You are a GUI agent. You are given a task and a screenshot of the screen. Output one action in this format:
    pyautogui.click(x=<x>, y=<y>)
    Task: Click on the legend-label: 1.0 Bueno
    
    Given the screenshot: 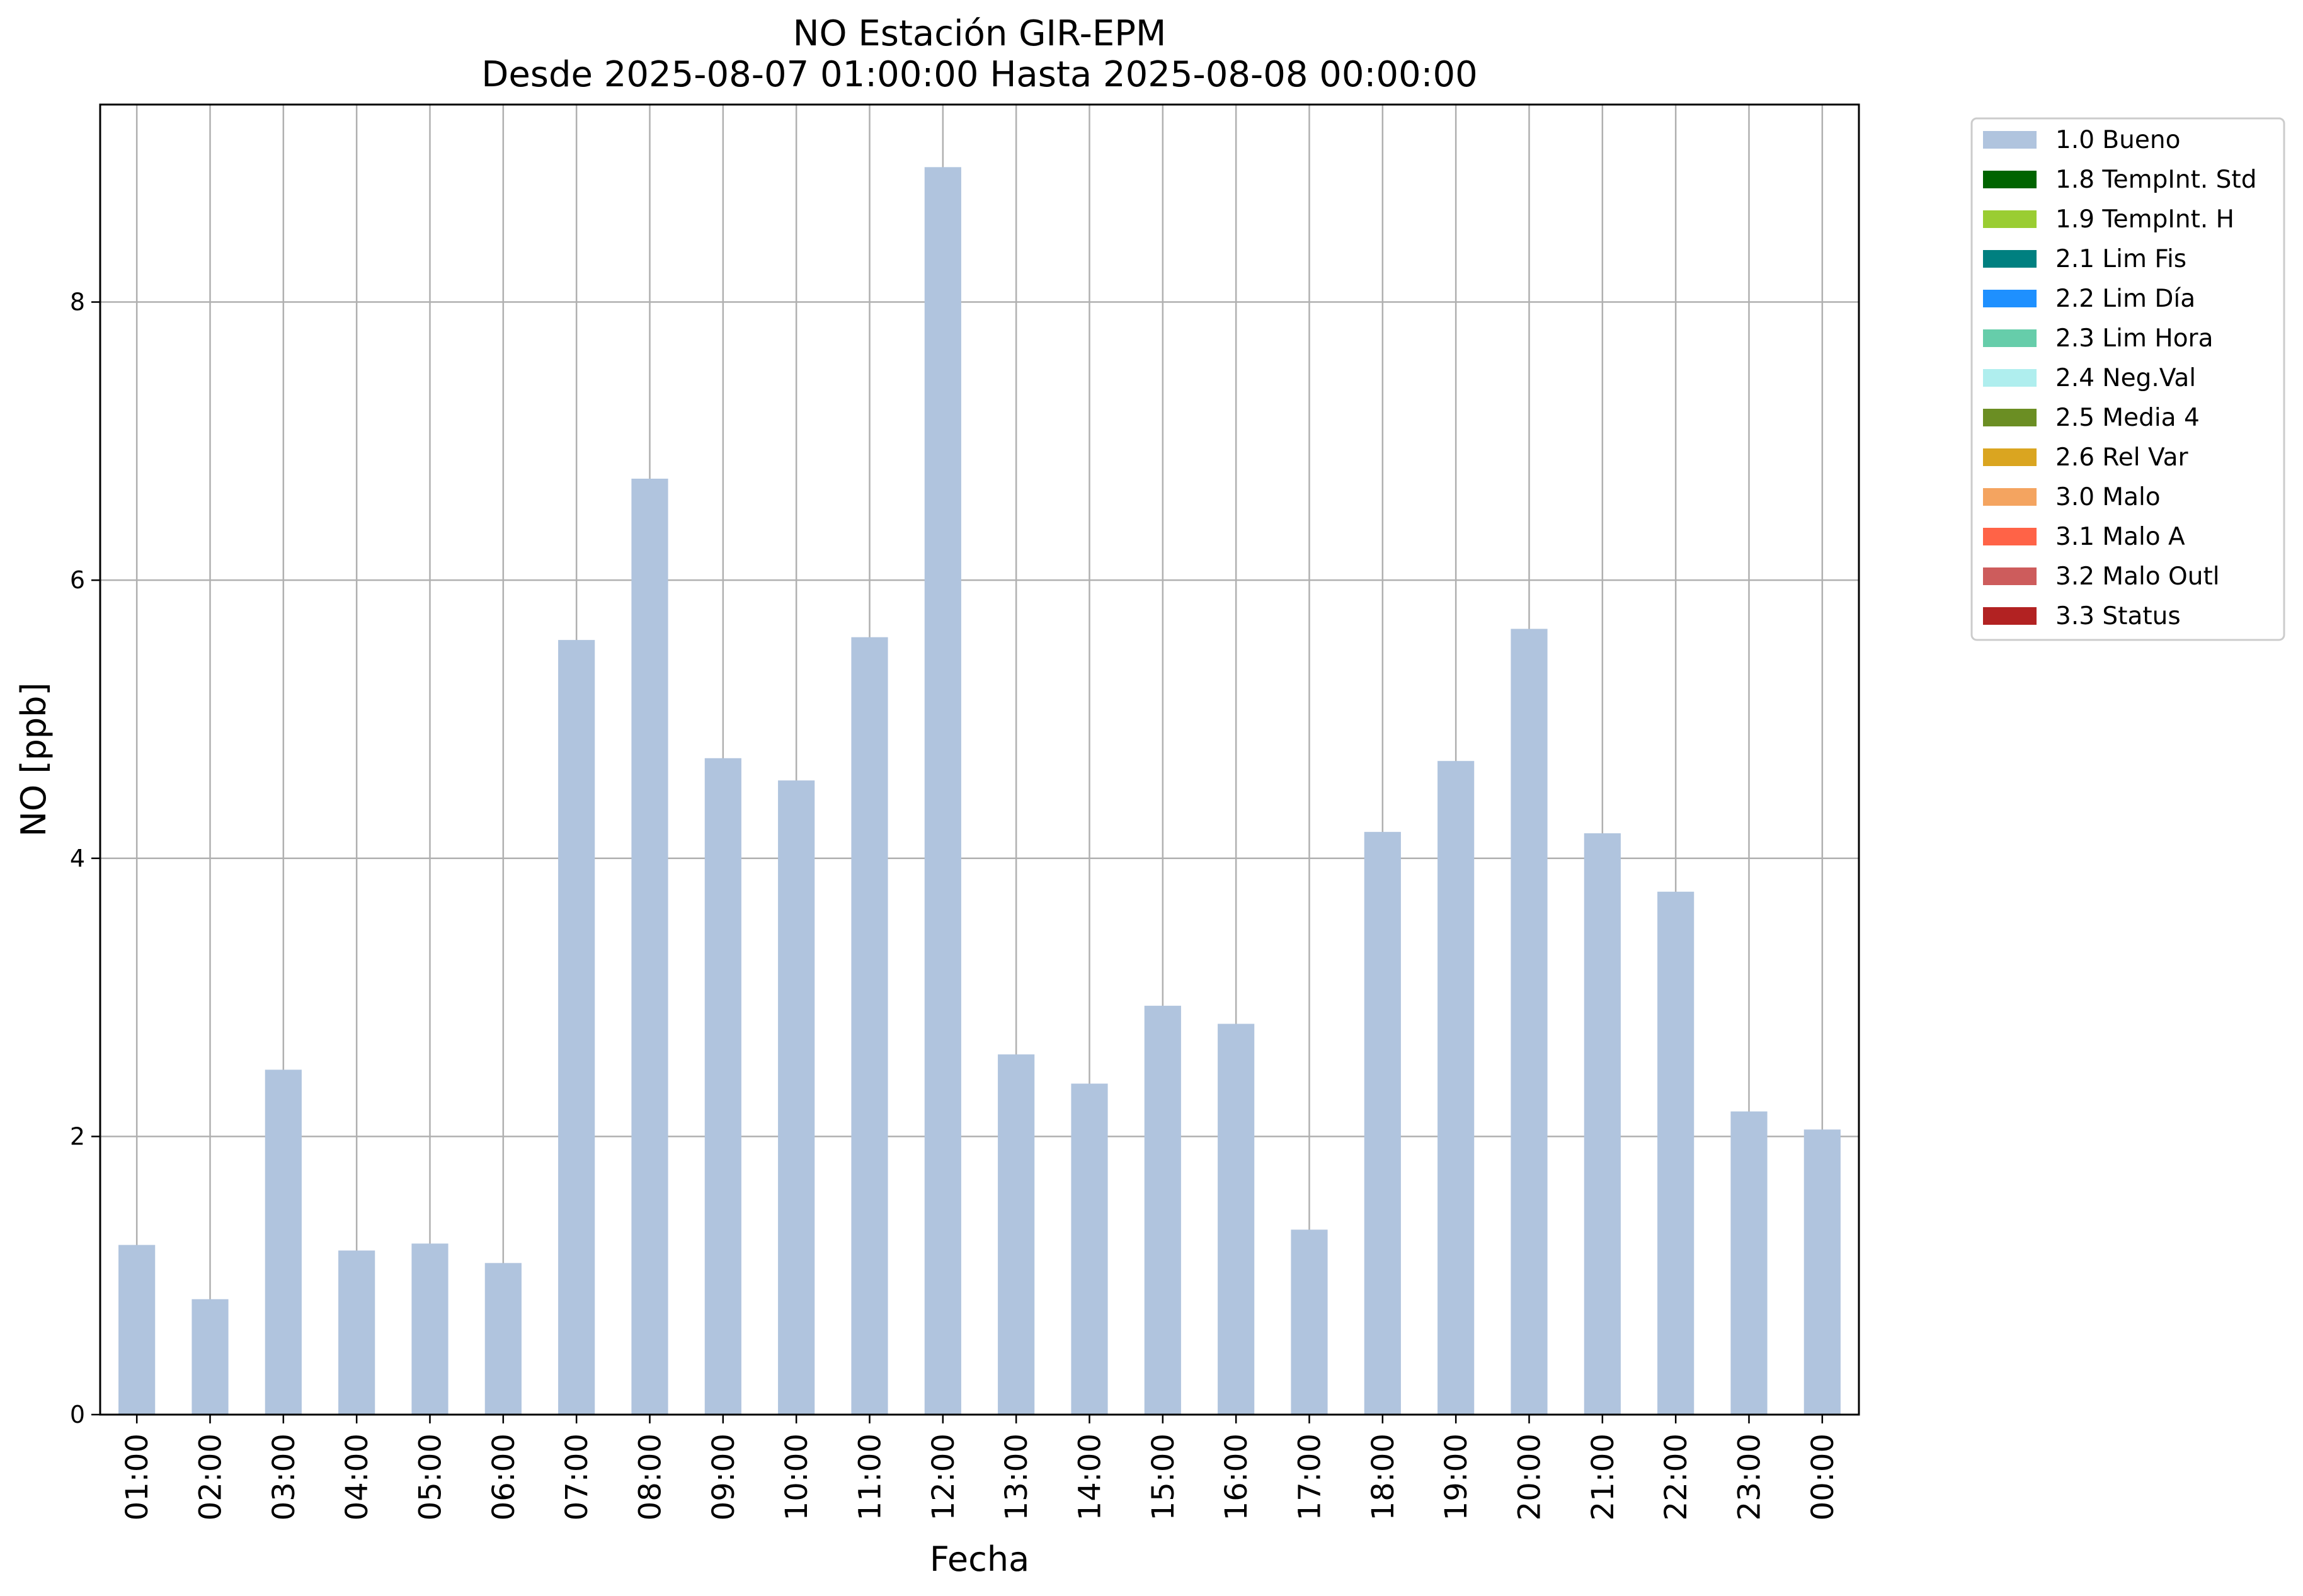 What is the action you would take?
    pyautogui.click(x=2117, y=140)
    